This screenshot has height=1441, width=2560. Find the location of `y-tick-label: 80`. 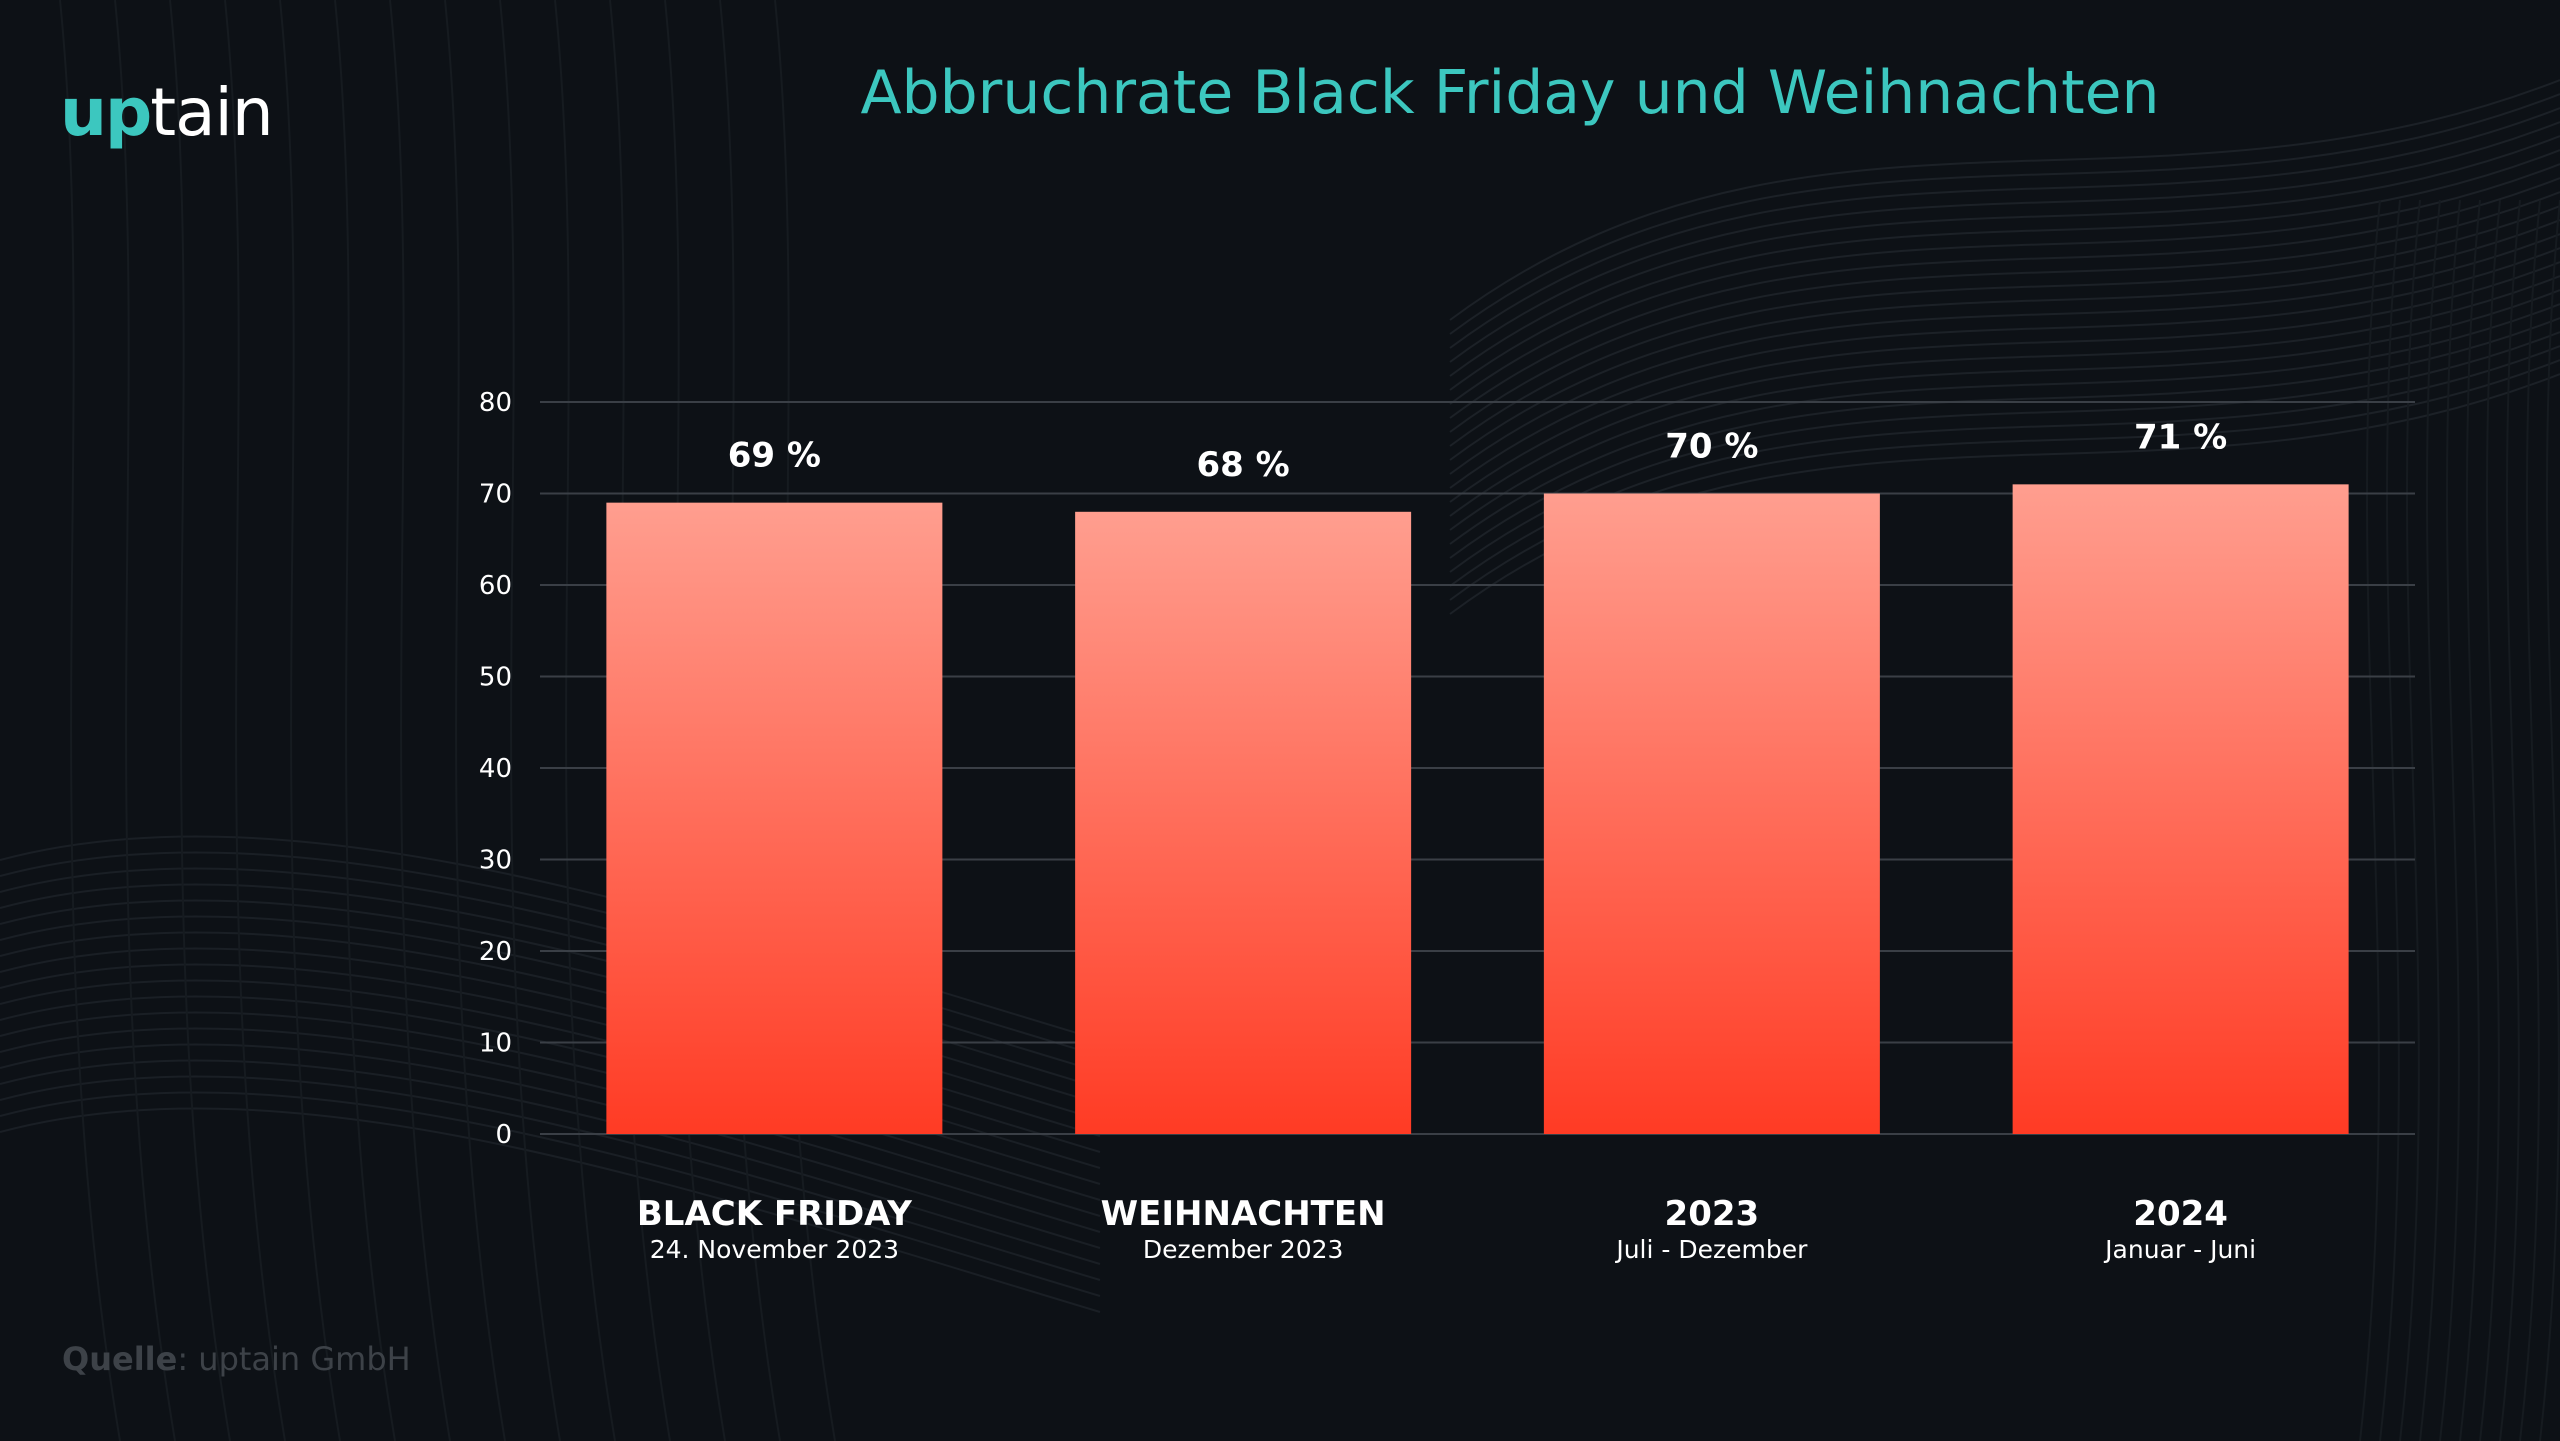

y-tick-label: 80 is located at coordinates (495, 403).